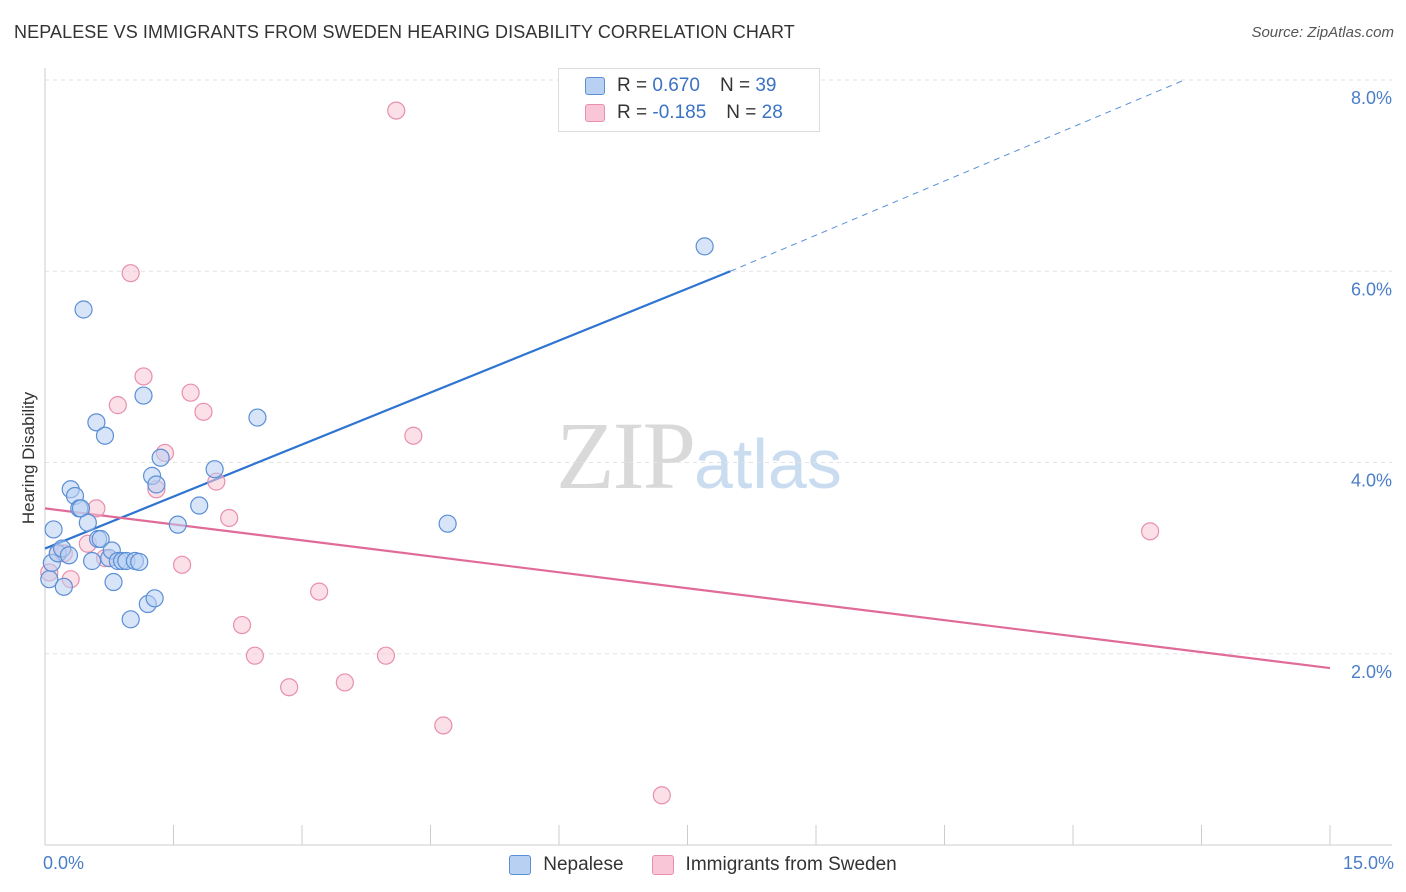  I want to click on legend-label-nepalese: Nepalese, so click(583, 864).